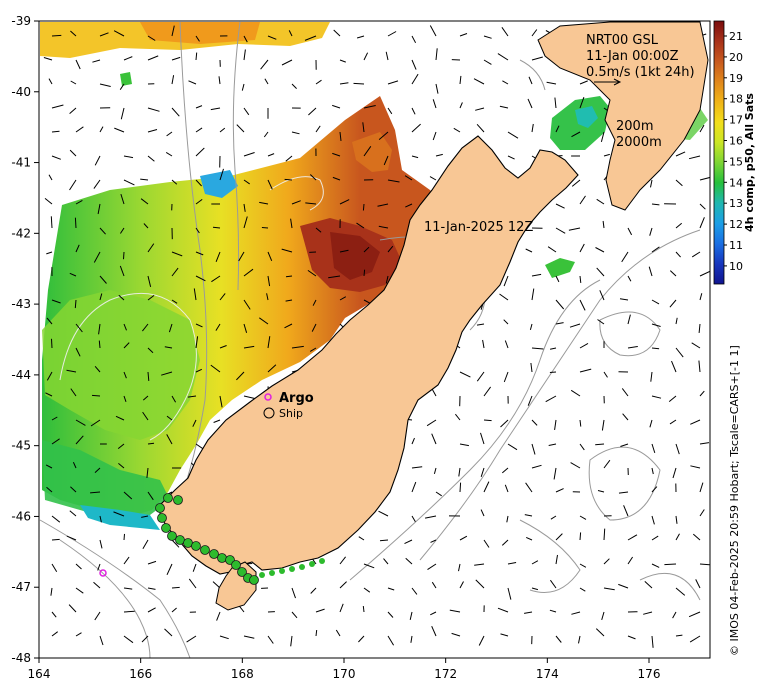 The width and height of the screenshot is (775, 695). Describe the element at coordinates (21, 375) in the screenshot. I see `y-tick-label: -44` at that location.